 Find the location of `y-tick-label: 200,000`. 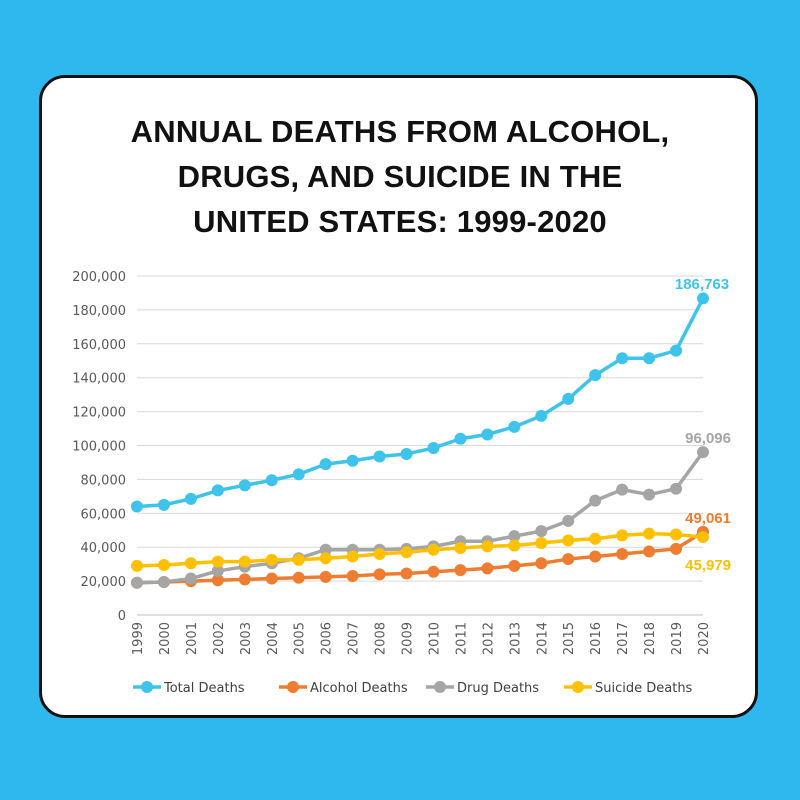

y-tick-label: 200,000 is located at coordinates (99, 277).